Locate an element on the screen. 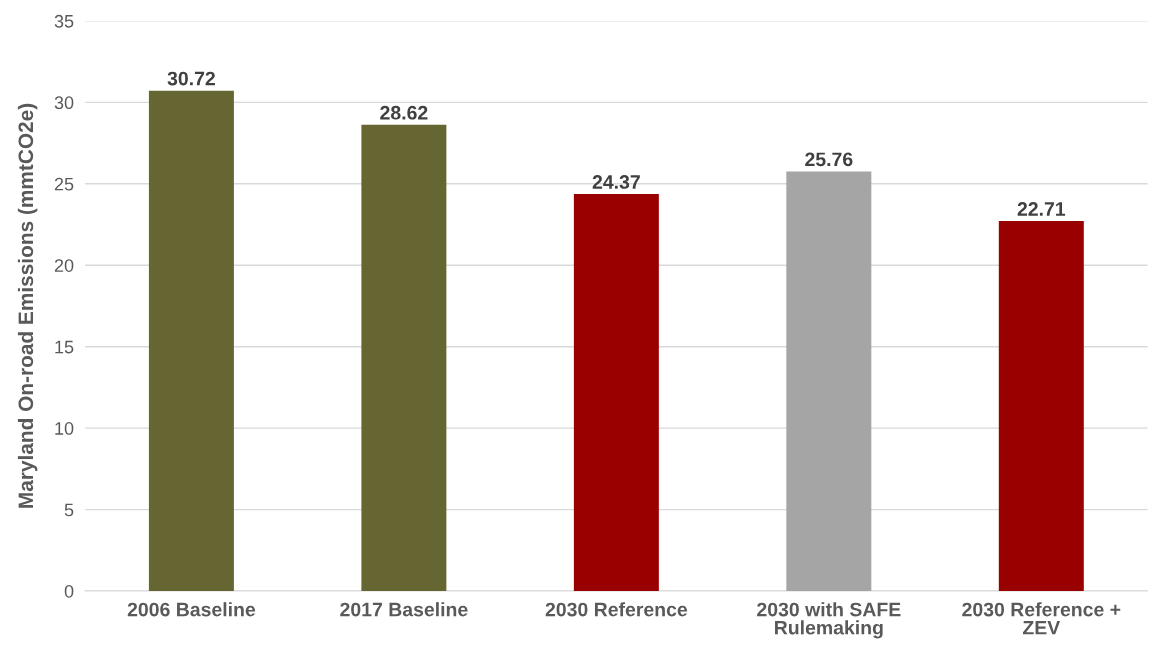 Image resolution: width=1151 pixels, height=654 pixels. x-tick-label: 2030 with SAFE Rulemaking is located at coordinates (829, 620).